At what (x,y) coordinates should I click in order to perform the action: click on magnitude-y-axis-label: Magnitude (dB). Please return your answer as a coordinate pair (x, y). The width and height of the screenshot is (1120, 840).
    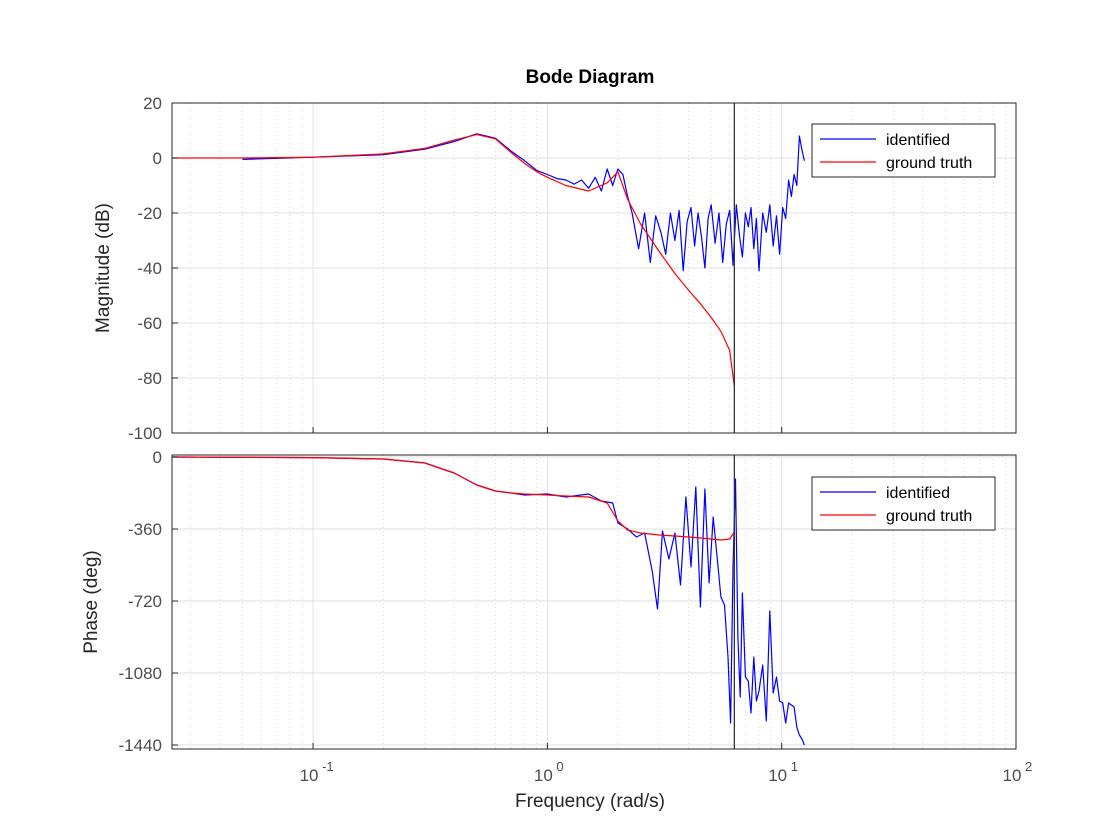
    Looking at the image, I should click on (103, 268).